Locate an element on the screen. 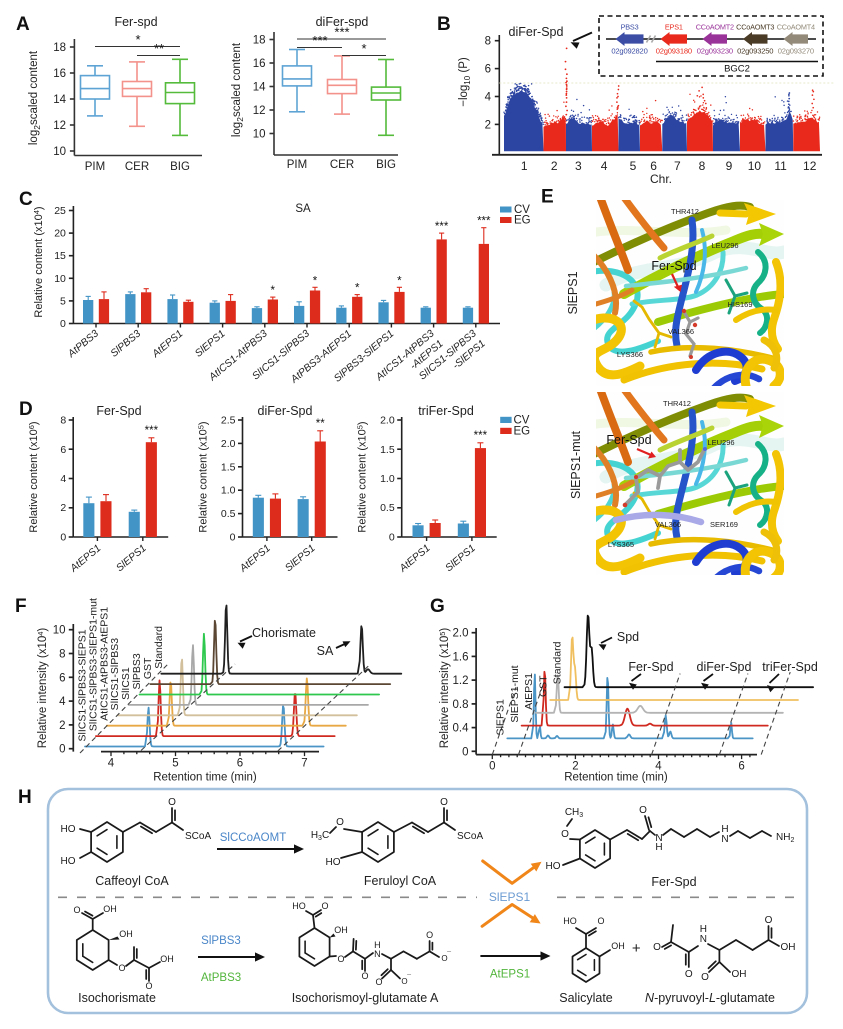  svg-text: Relative content (x104) is located at coordinates (38, 261).